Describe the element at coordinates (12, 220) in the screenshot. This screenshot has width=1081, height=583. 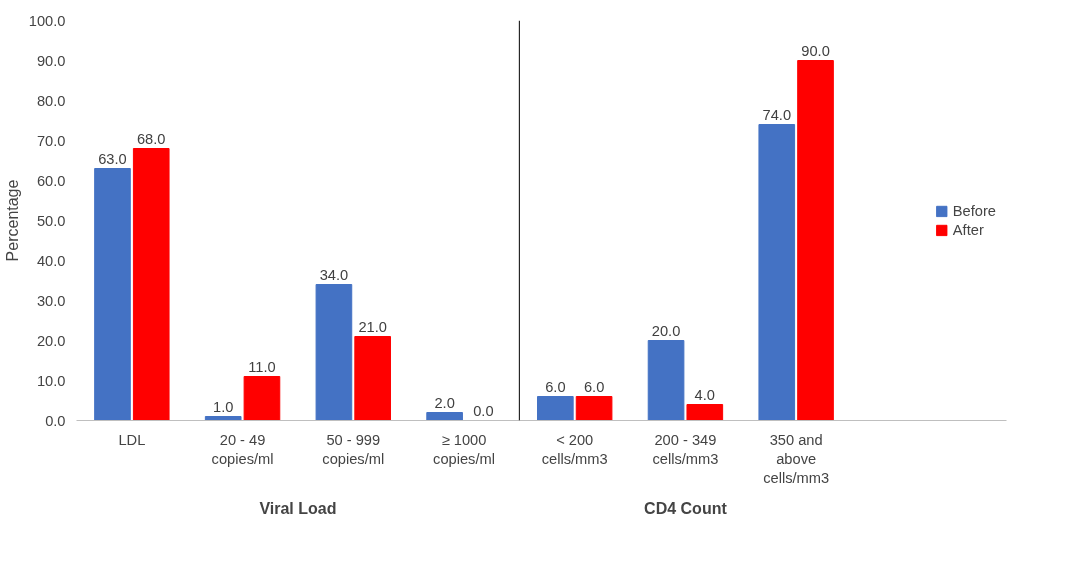
I see `y-axis-title: Percentage` at that location.